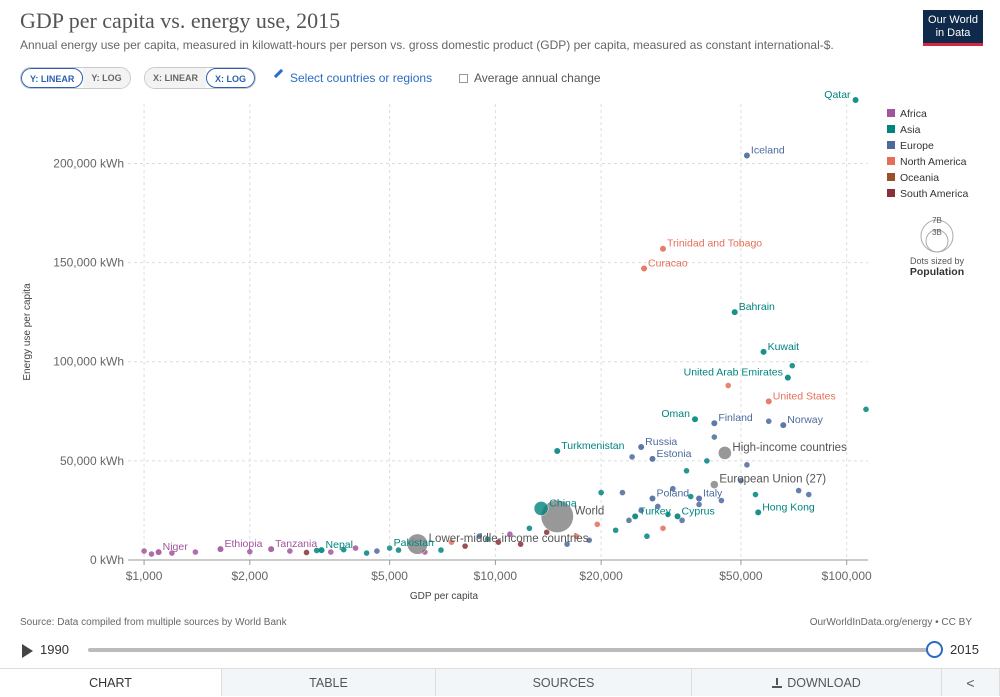 Image resolution: width=1000 pixels, height=697 pixels. What do you see at coordinates (230, 78) in the screenshot?
I see `x-log-button: X: LOG` at bounding box center [230, 78].